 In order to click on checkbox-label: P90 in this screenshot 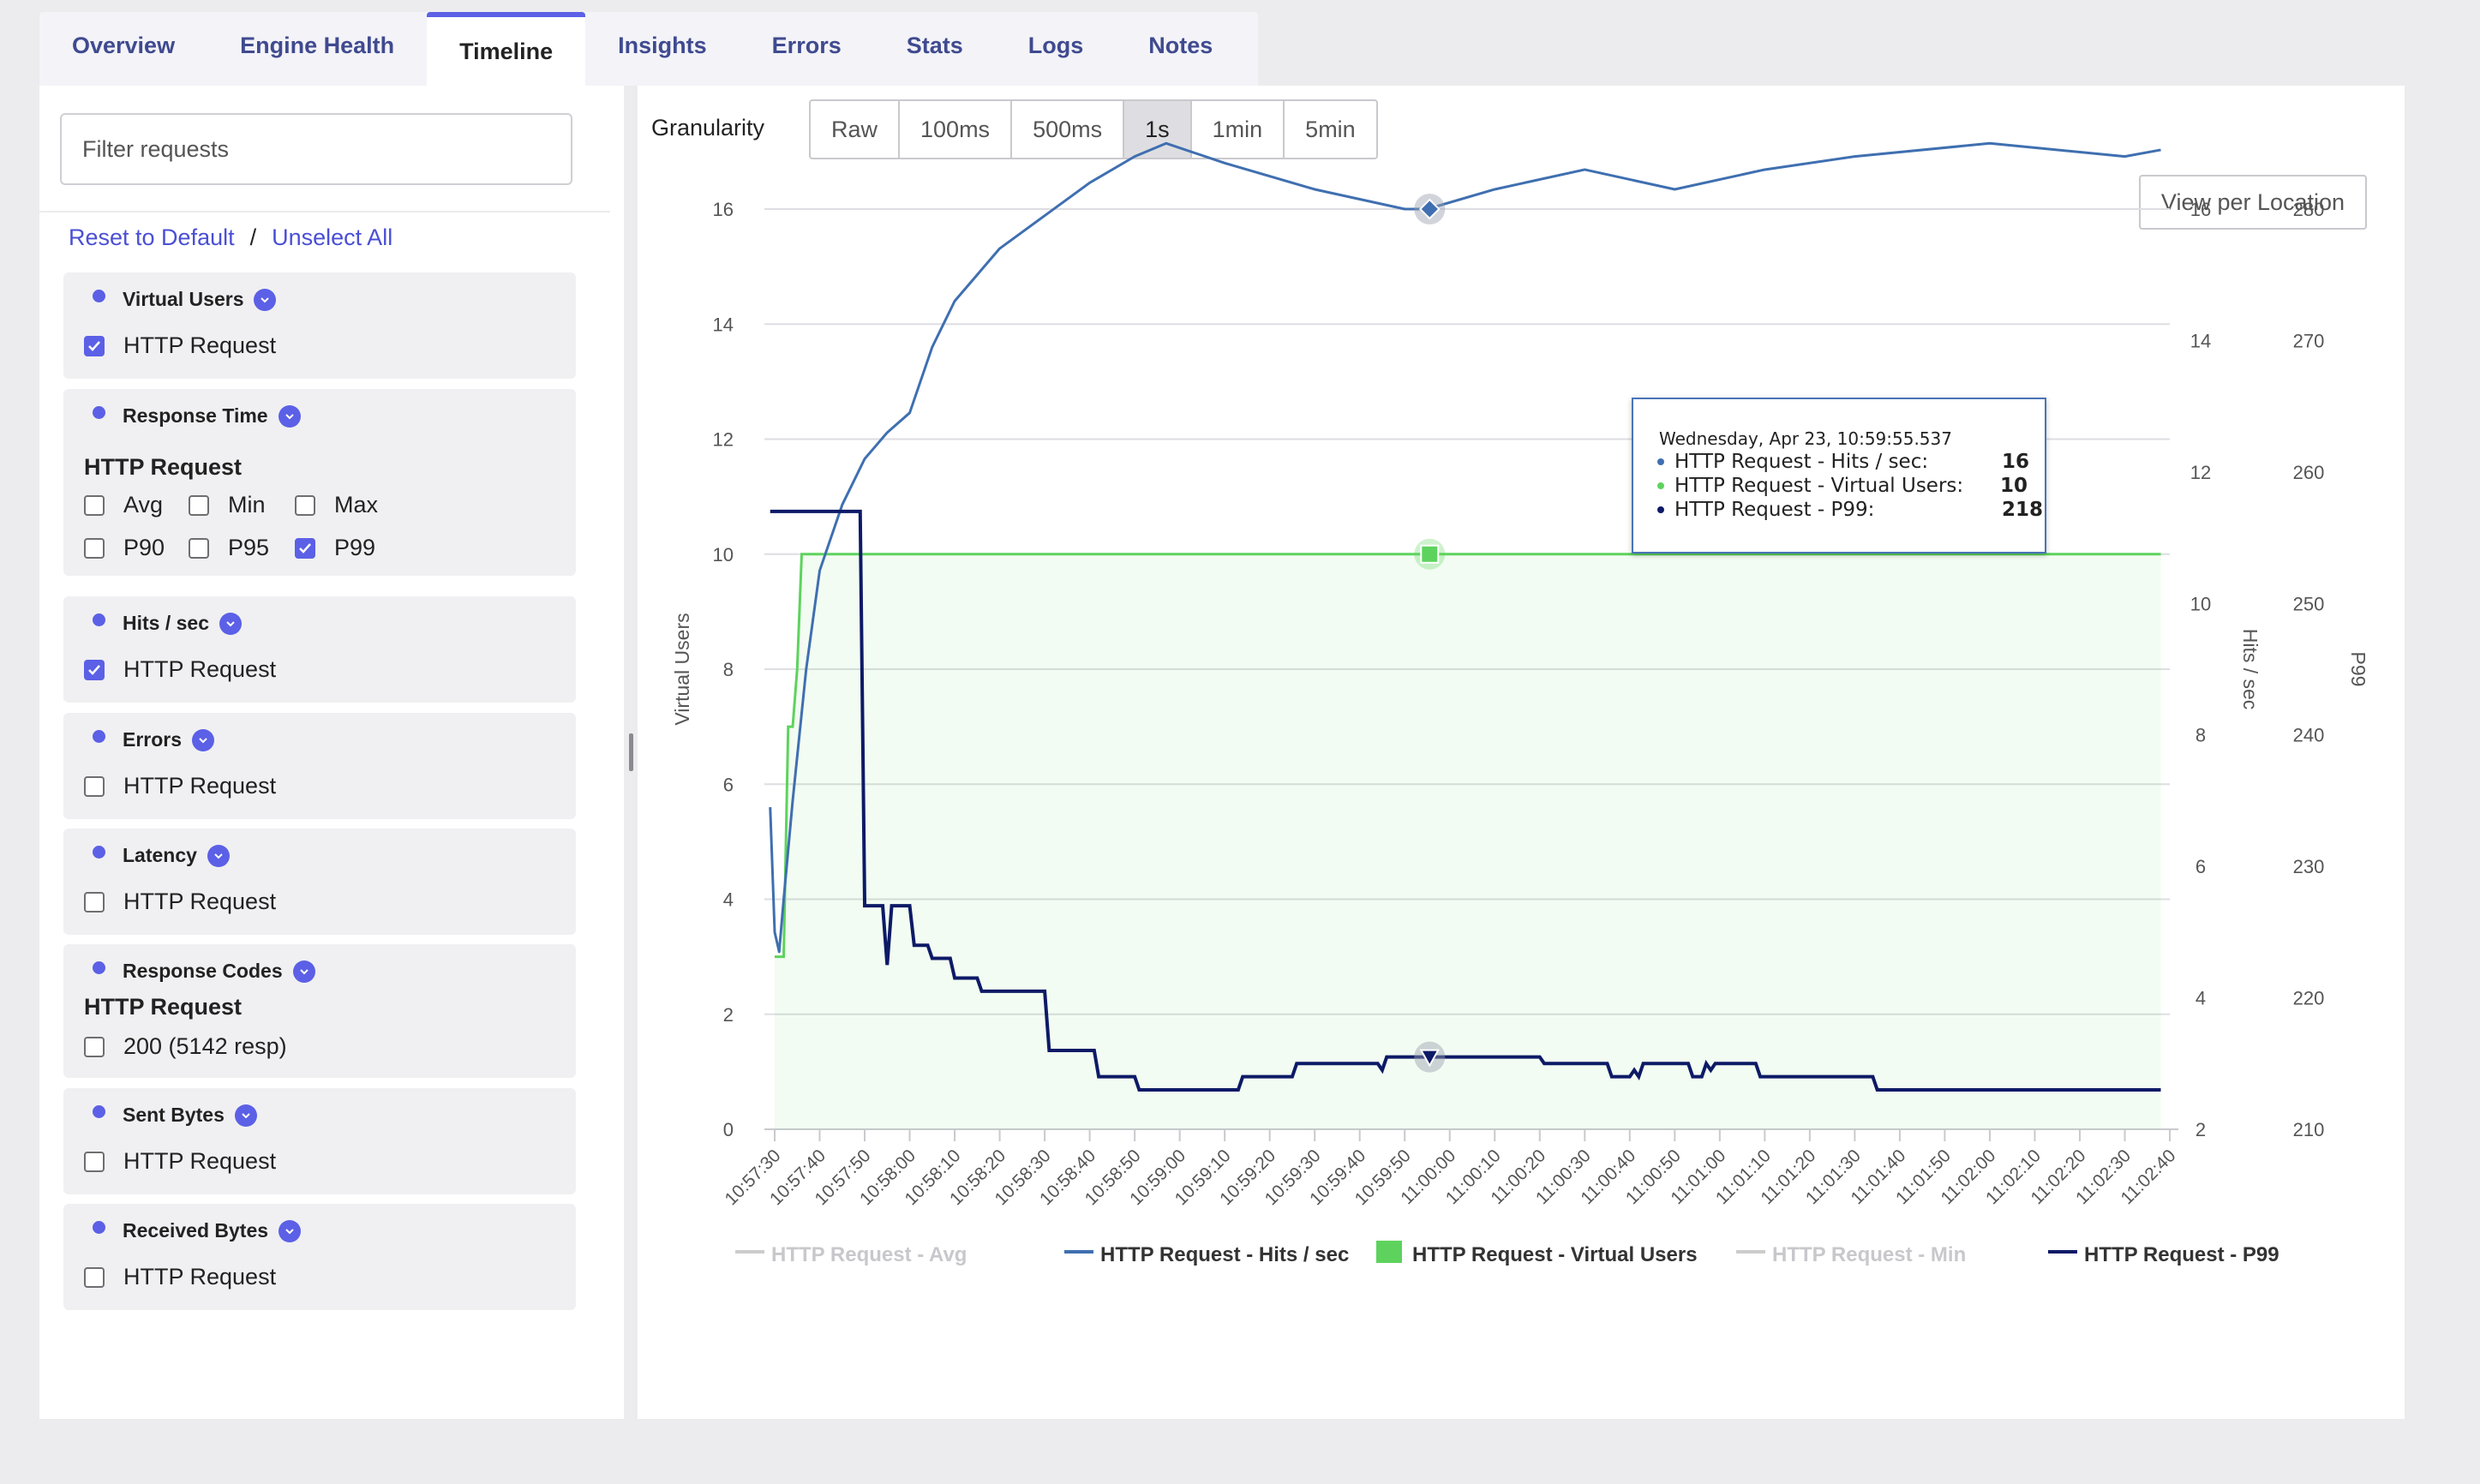, I will do `click(144, 547)`.